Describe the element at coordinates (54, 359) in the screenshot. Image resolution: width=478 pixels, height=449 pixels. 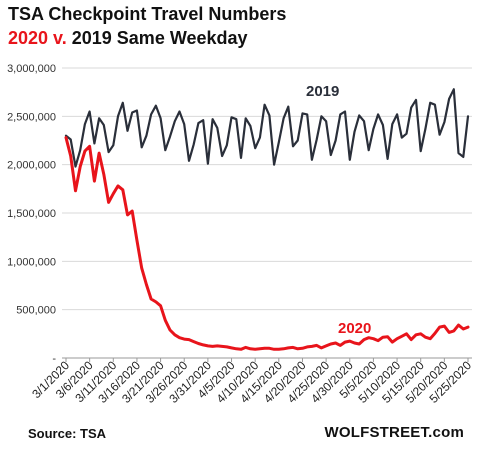
I see `y-tick-label: -` at that location.